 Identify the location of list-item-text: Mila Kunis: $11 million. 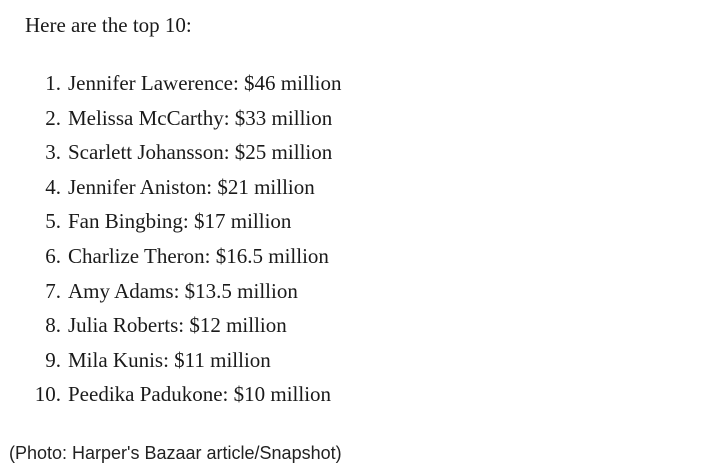
(169, 359).